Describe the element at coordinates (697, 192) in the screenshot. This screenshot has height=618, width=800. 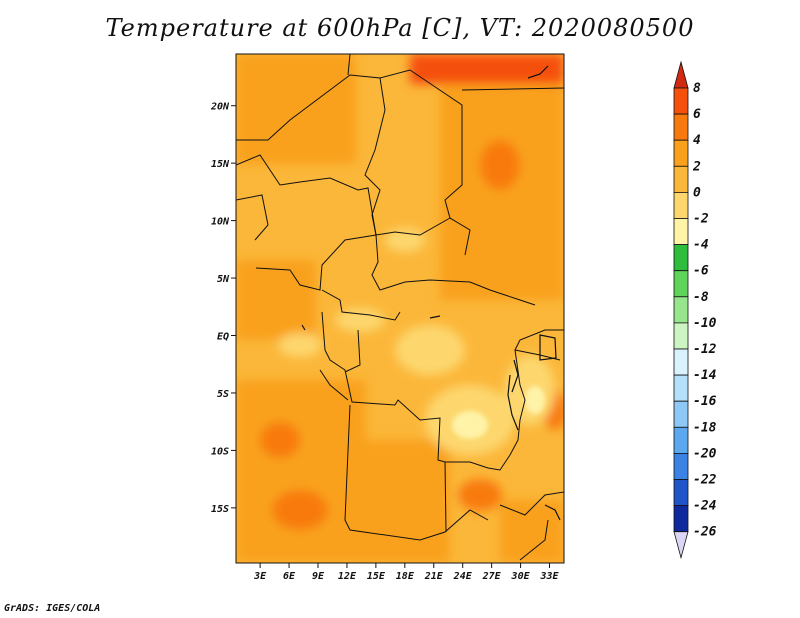
I see `colorbar-level-label: 0` at that location.